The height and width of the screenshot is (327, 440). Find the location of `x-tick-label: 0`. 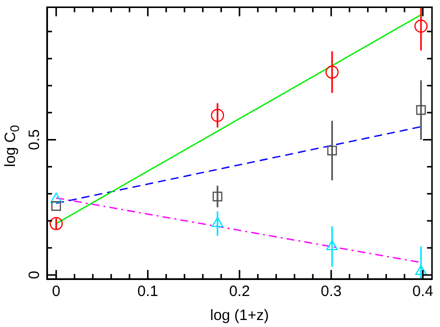

x-tick-label: 0 is located at coordinates (56, 291).